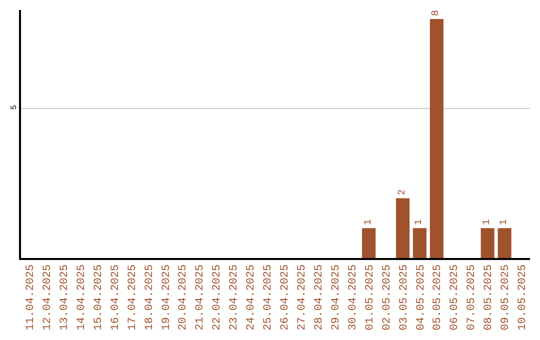 The width and height of the screenshot is (540, 340). I want to click on x-tick-label: 11.04.2025, so click(31, 297).